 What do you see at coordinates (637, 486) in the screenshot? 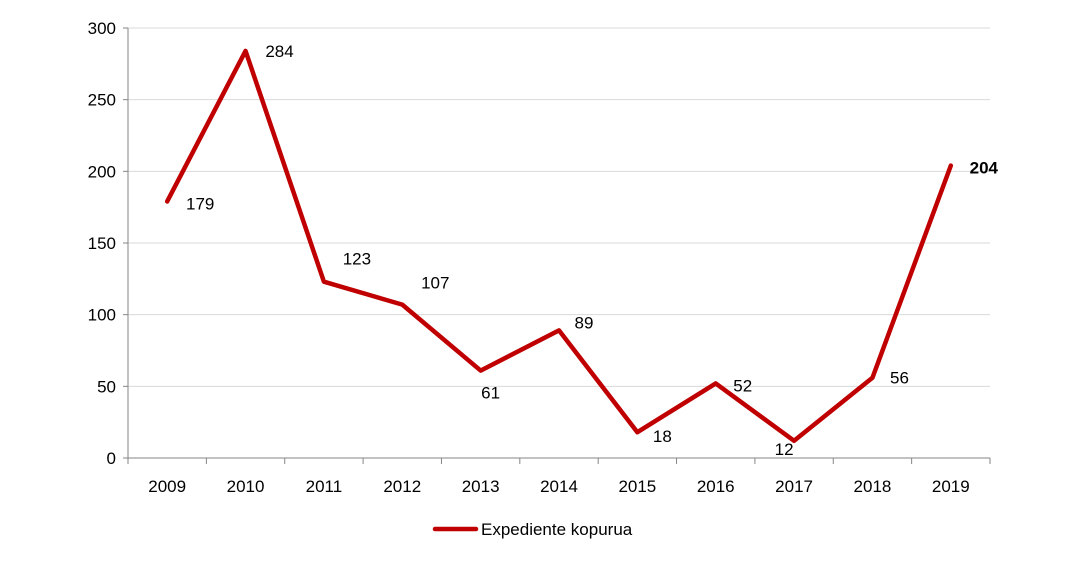
I see `x-tick-label: 2015` at bounding box center [637, 486].